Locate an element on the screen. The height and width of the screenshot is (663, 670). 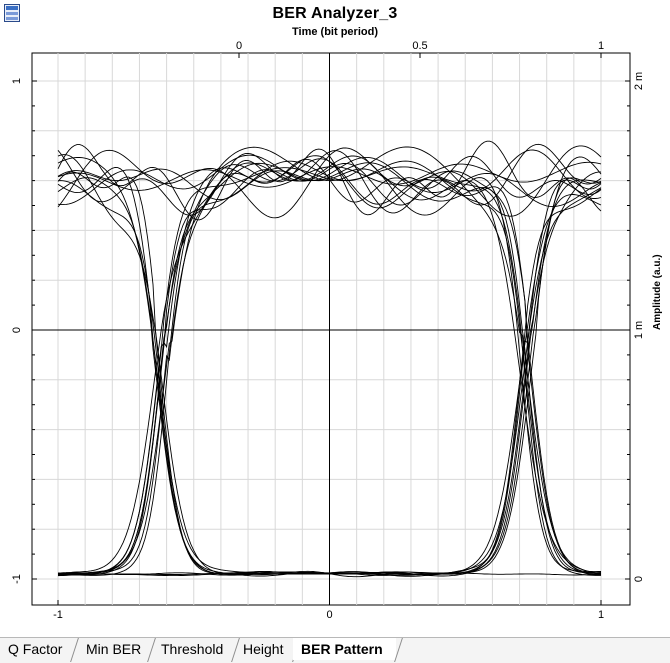
y-tick-label-left: 0 is located at coordinates (17, 330).